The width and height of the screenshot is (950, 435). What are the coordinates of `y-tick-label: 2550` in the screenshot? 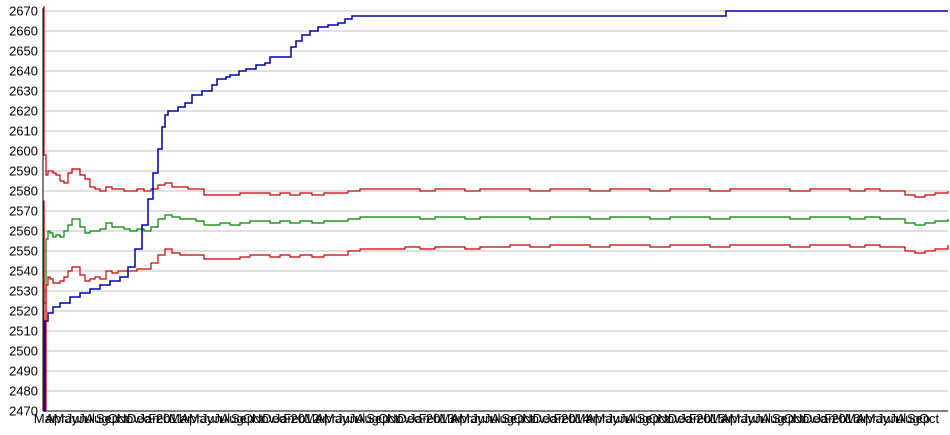 It's located at (23, 251).